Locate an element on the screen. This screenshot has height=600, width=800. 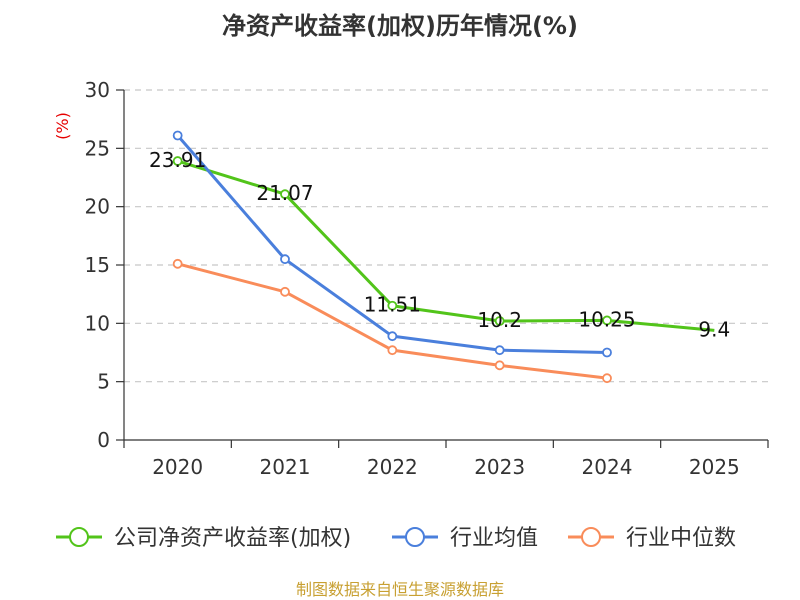
data-label: 10.25 is located at coordinates (606, 319).